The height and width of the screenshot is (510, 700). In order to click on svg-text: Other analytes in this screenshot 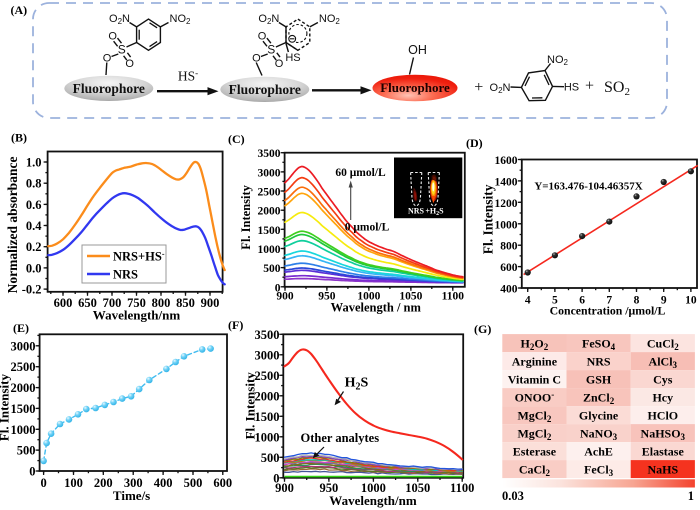, I will do `click(340, 438)`.